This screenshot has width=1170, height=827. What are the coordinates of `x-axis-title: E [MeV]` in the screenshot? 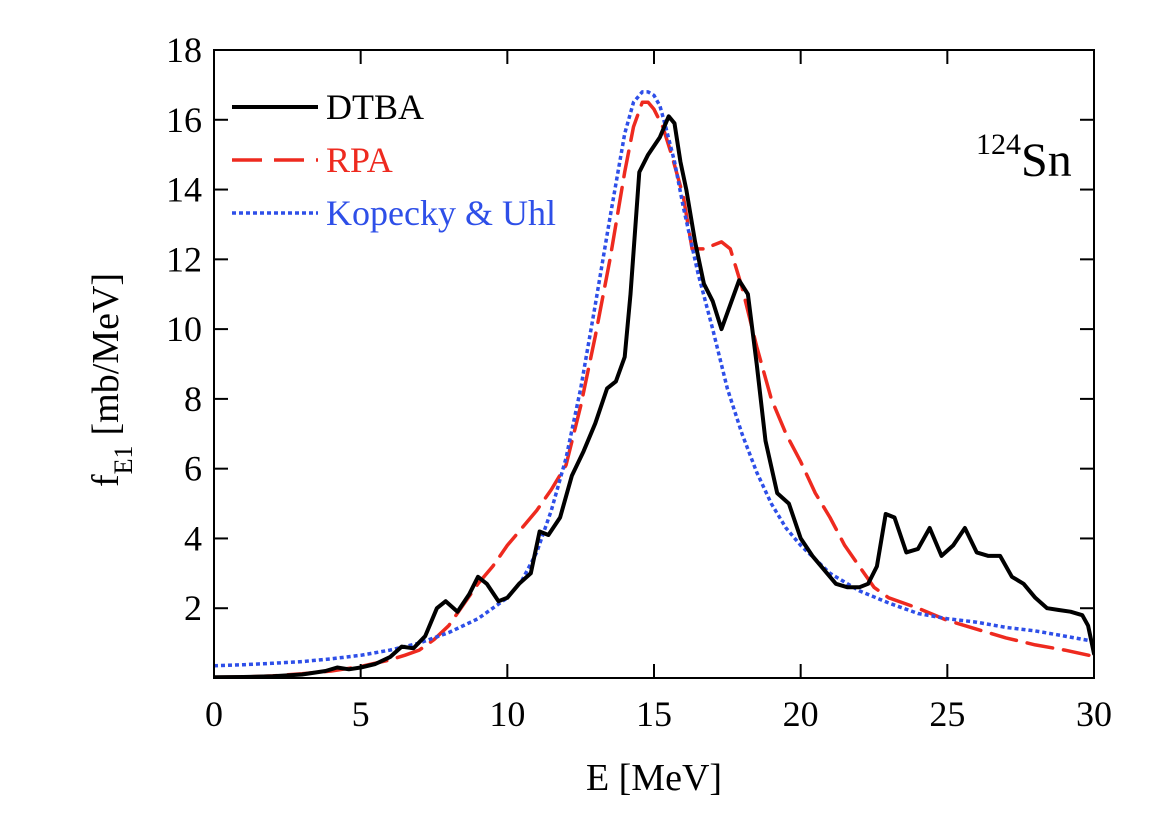 It's located at (654, 778).